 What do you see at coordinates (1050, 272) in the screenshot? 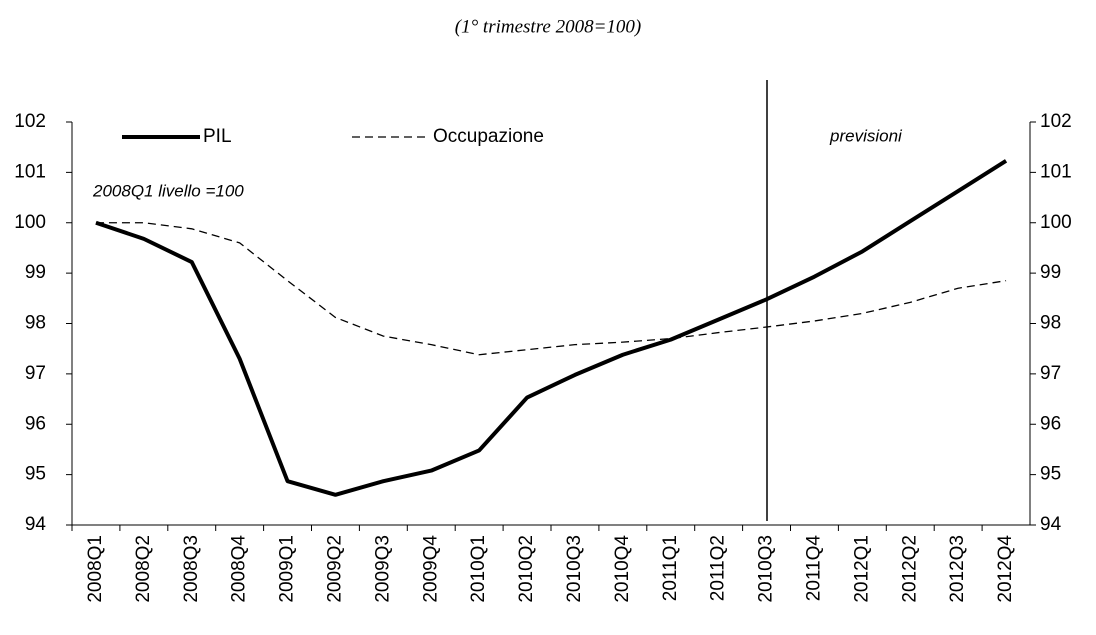
I see `y2-tick-label: 99` at bounding box center [1050, 272].